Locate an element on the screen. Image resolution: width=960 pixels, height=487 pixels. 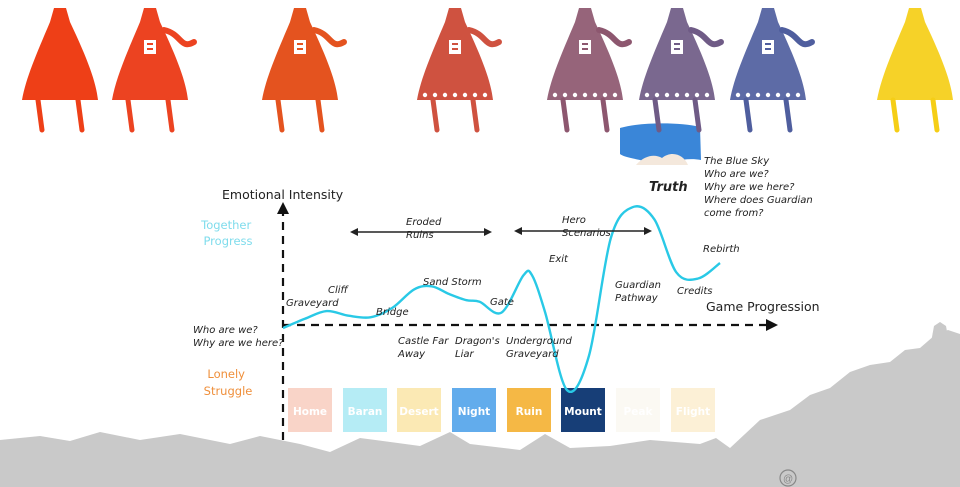
stage-tile-mount: Mount is located at coordinates (583, 410).